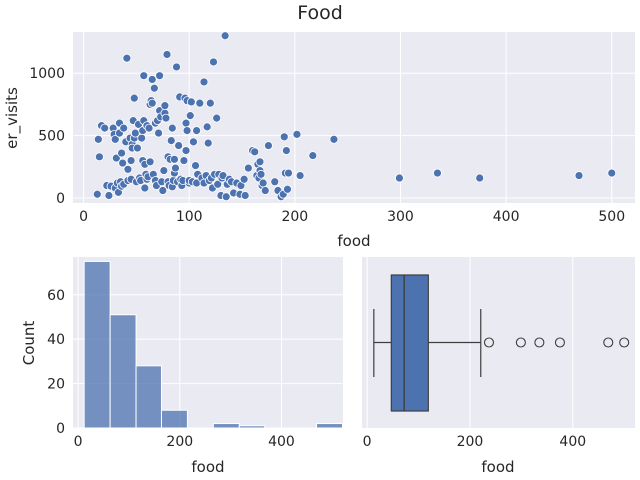 This screenshot has height=480, width=640. Describe the element at coordinates (497, 467) in the screenshot. I see `boxplot-x-axis-label: food` at that location.